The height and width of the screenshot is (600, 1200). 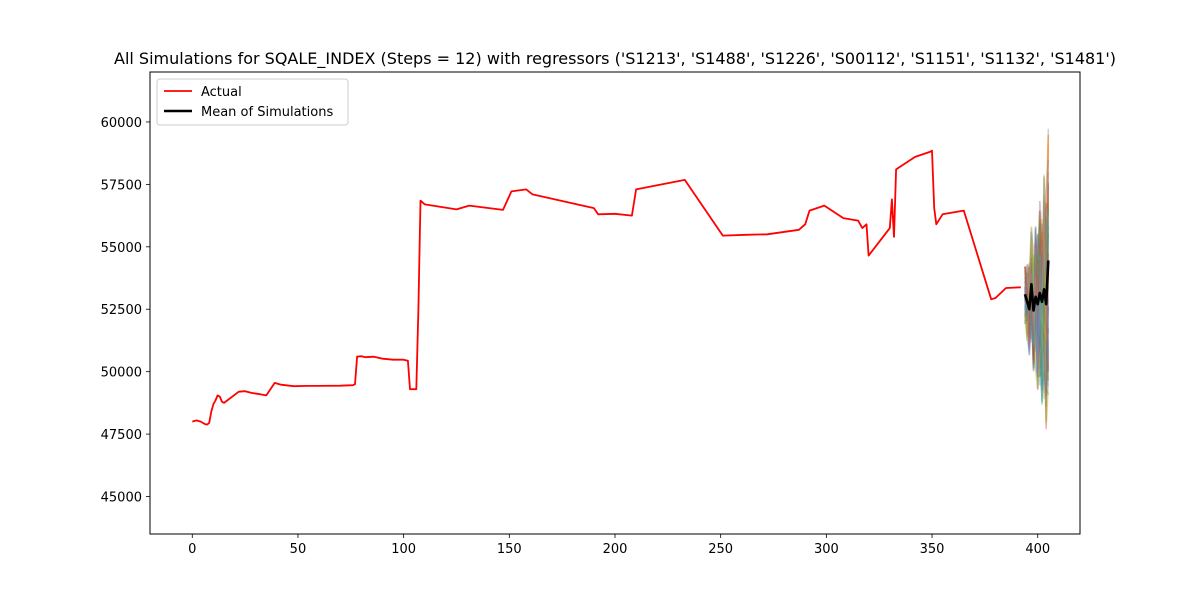 I want to click on y-axis: 45000 47500 50000 52500 55000 57500 60000, so click(x=125, y=311).